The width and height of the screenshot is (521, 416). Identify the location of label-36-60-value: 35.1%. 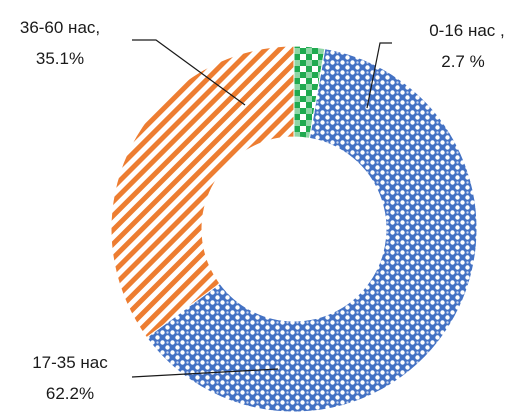
(60, 58).